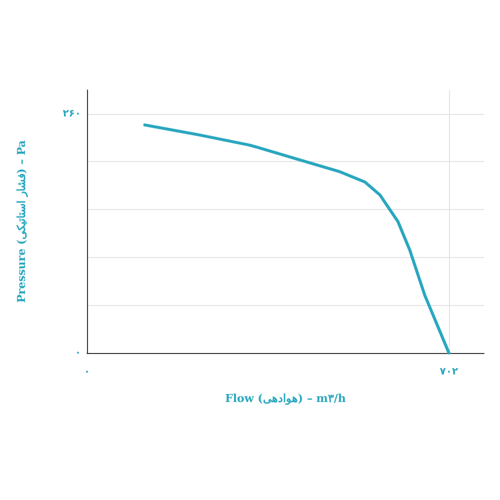  I want to click on x-axis-title: Flow (هوادهی) – m۳/h, so click(285, 398).